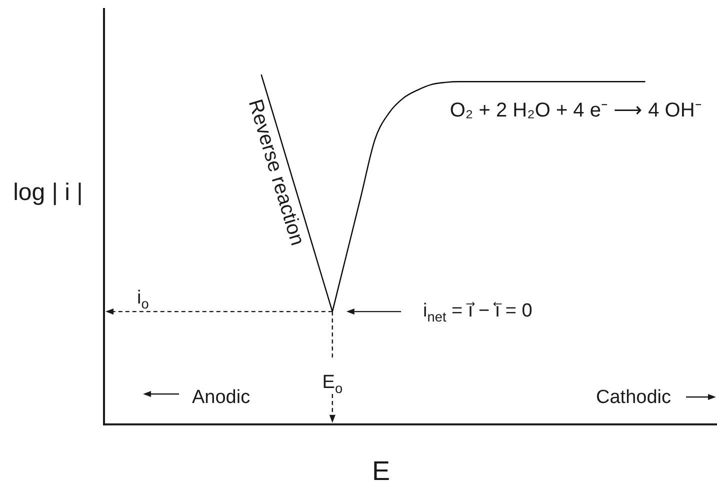 The height and width of the screenshot is (485, 717). Describe the element at coordinates (48, 192) in the screenshot. I see `y-axis-title: log | i |` at that location.